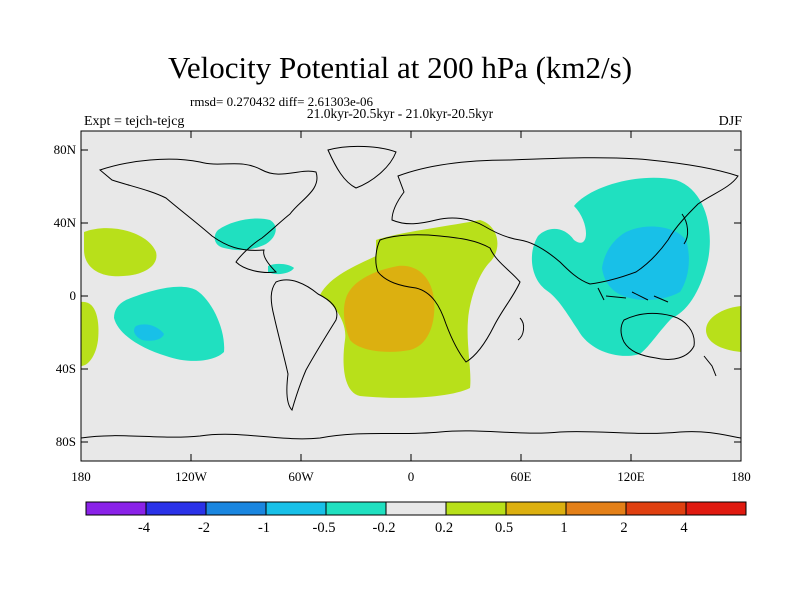 The image size is (800, 600). What do you see at coordinates (264, 528) in the screenshot?
I see `colorbar-label: -1` at bounding box center [264, 528].